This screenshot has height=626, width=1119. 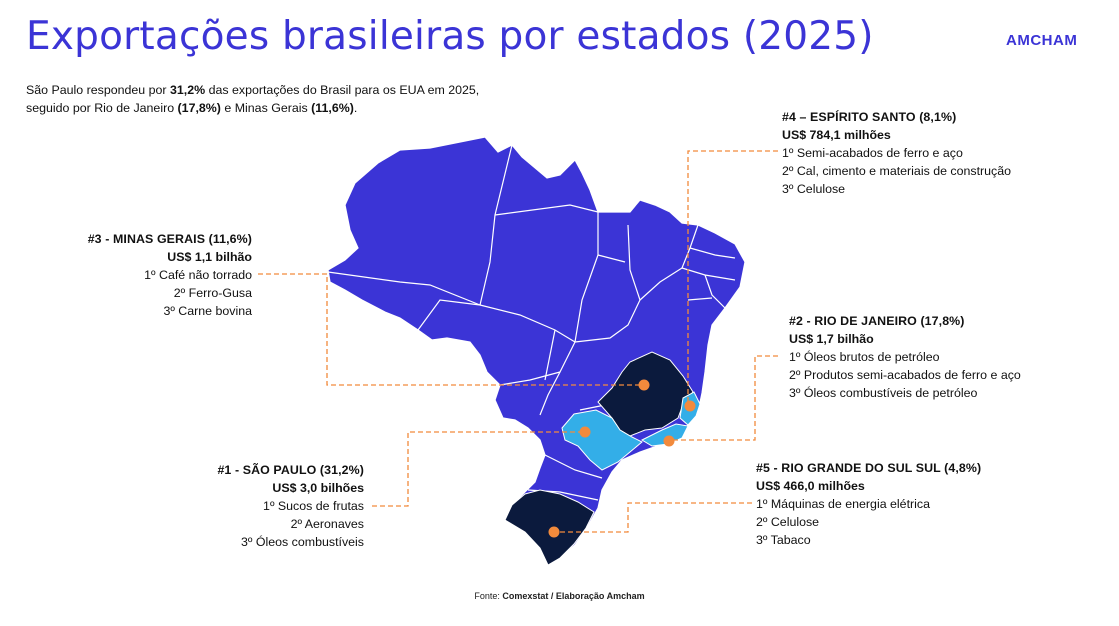 I want to click on callout-value: US$ 1,7 bilhão, so click(x=831, y=339).